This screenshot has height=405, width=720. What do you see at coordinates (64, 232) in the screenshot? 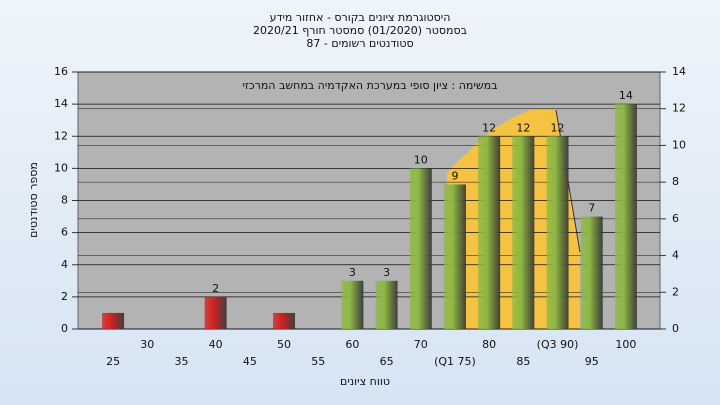
I see `y-tick-label: 6` at bounding box center [64, 232].